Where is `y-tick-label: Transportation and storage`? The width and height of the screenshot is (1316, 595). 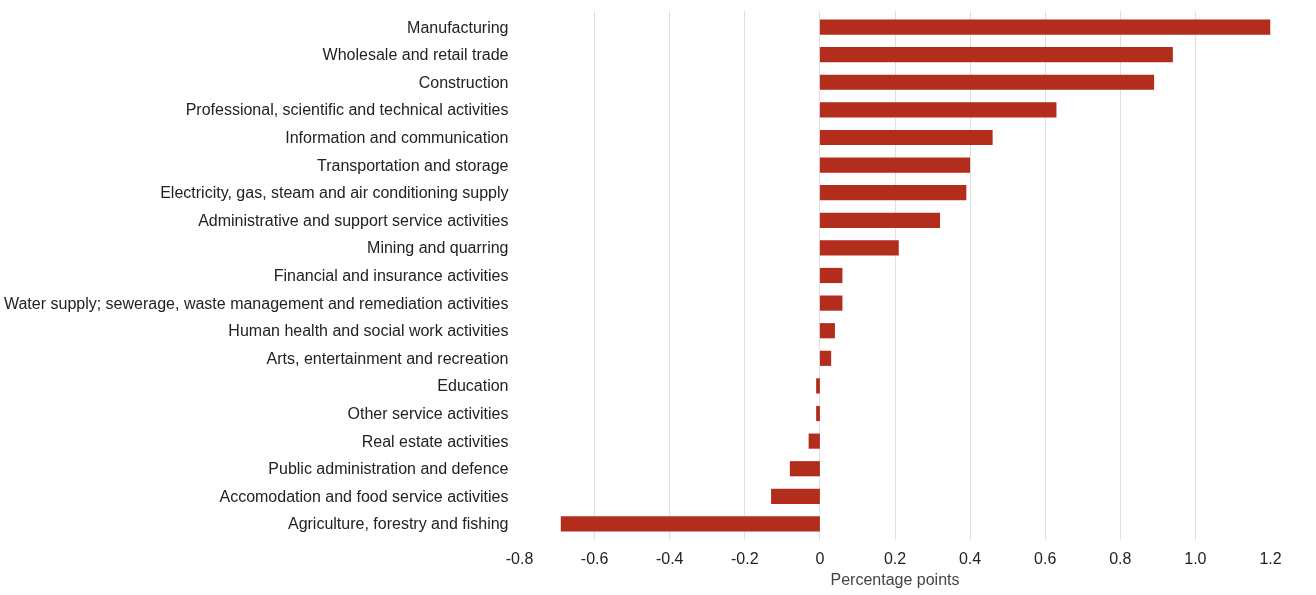
y-tick-label: Transportation and storage is located at coordinates (412, 165).